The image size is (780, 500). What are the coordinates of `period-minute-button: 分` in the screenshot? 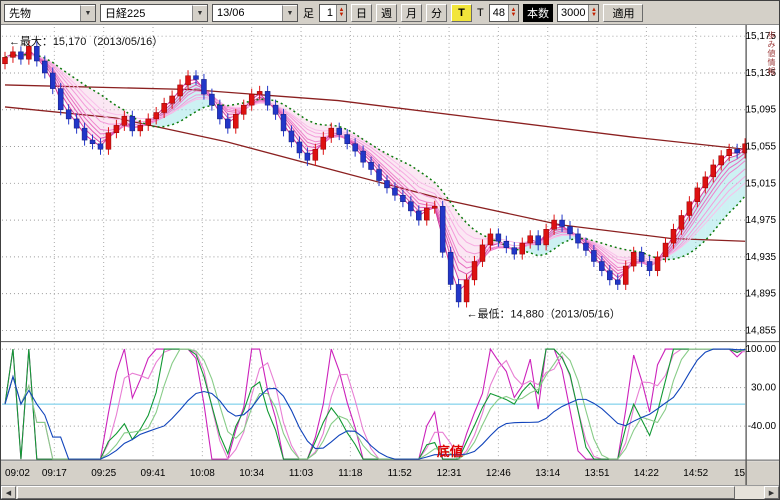 It's located at (436, 12).